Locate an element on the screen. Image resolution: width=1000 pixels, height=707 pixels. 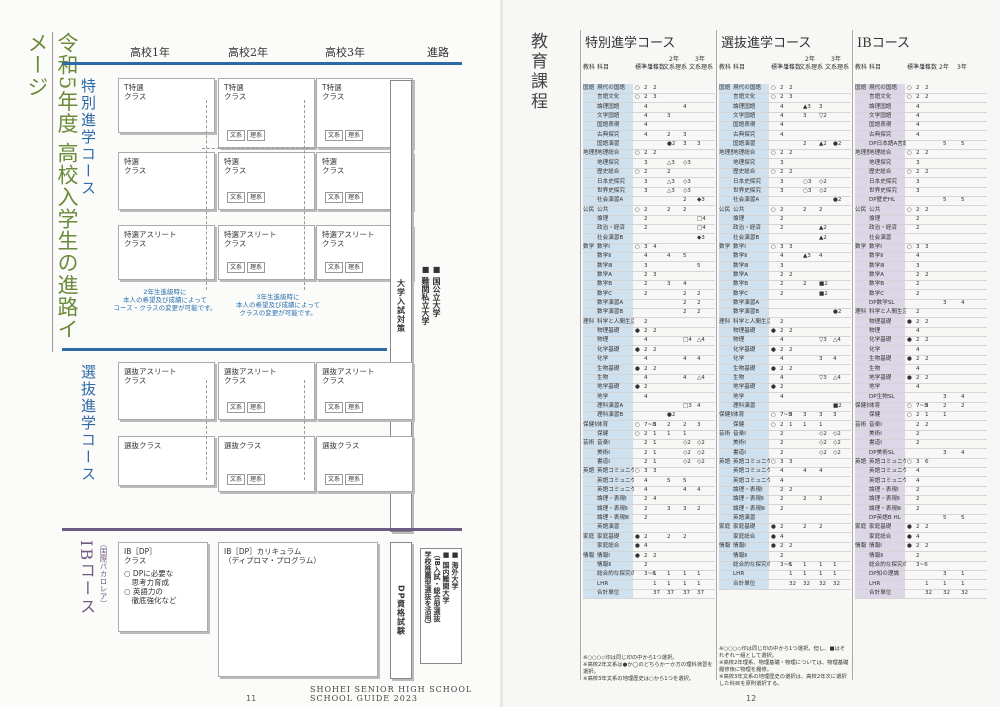
header-cell: 教科 is located at coordinates (725, 67).